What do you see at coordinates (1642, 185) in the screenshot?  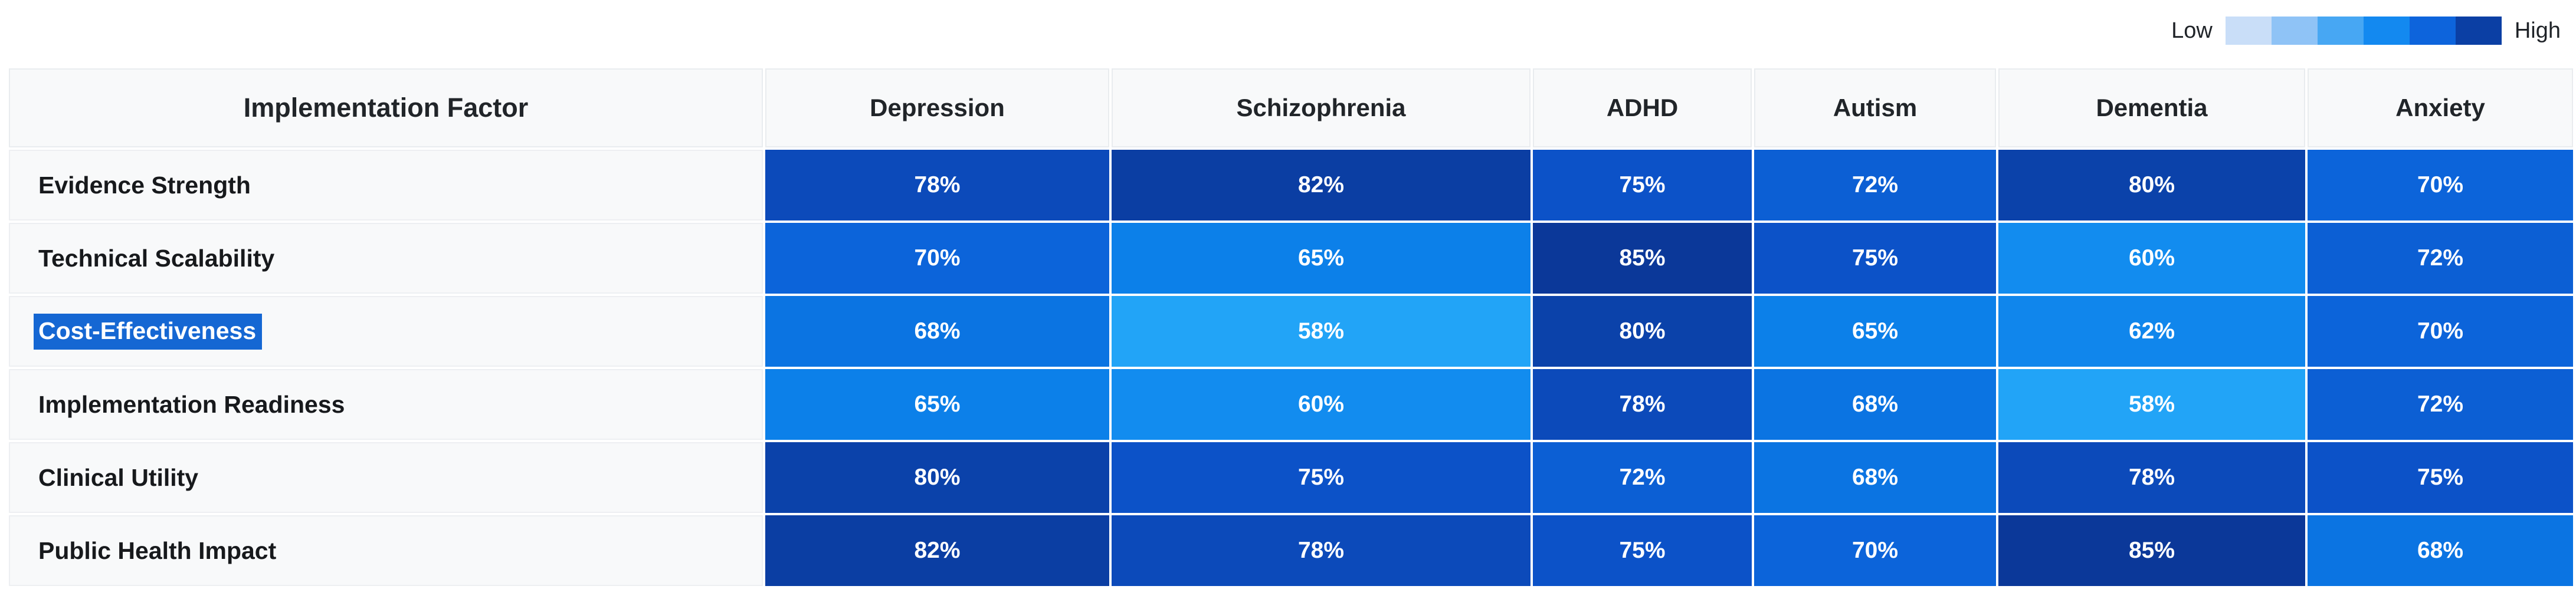 I see `heatmap-cell-evidence-strength-adhd: 75%` at bounding box center [1642, 185].